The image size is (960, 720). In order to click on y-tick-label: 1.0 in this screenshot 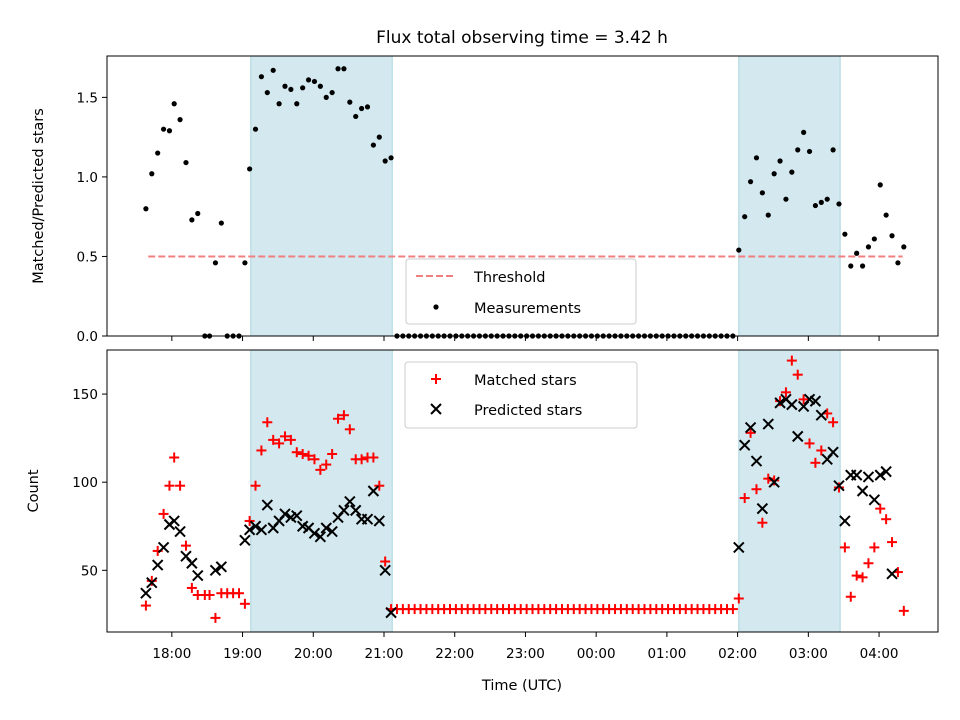, I will do `click(87, 178)`.